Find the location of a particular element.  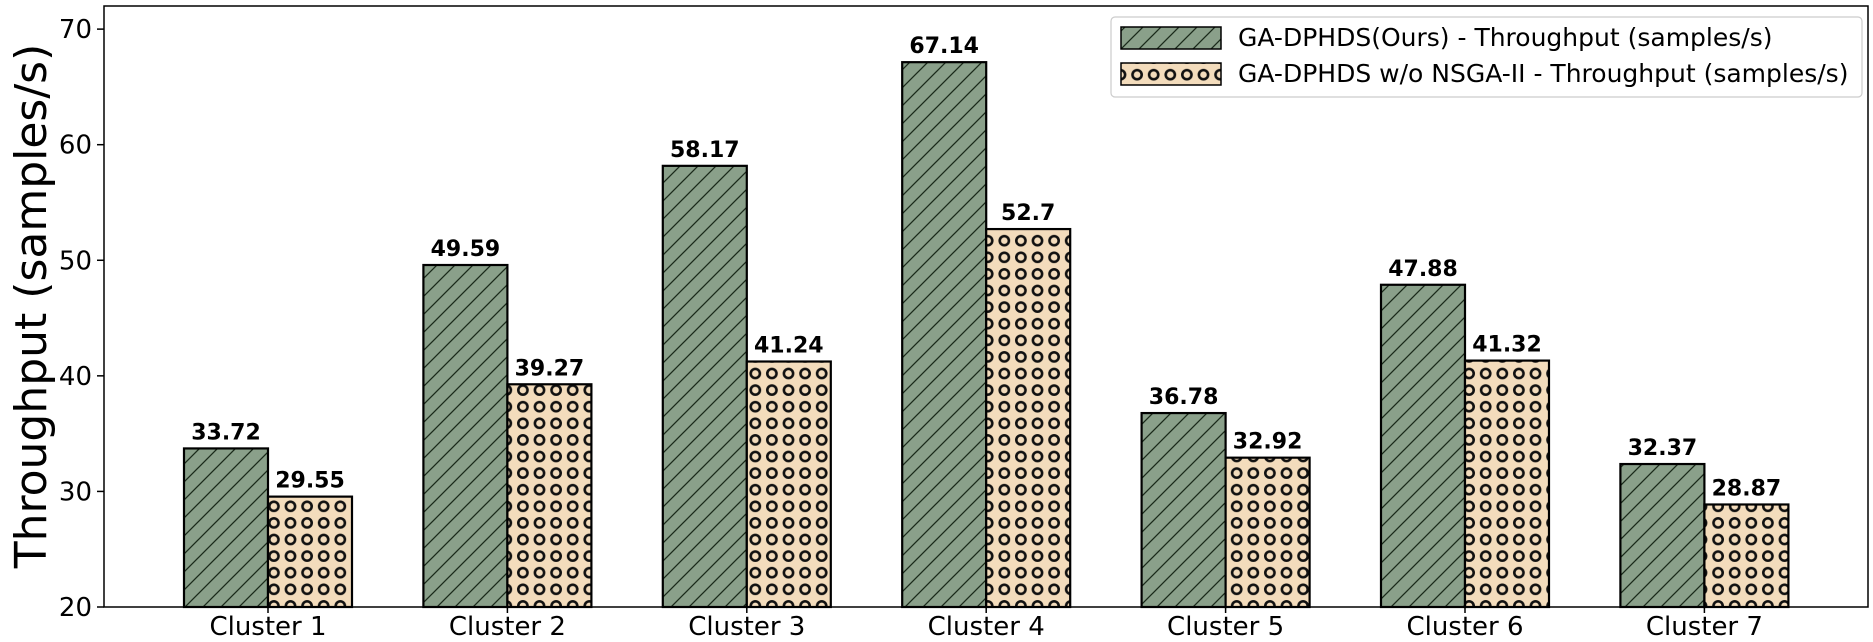

data-label-ours-cluster-6: 47.88 is located at coordinates (1423, 269).